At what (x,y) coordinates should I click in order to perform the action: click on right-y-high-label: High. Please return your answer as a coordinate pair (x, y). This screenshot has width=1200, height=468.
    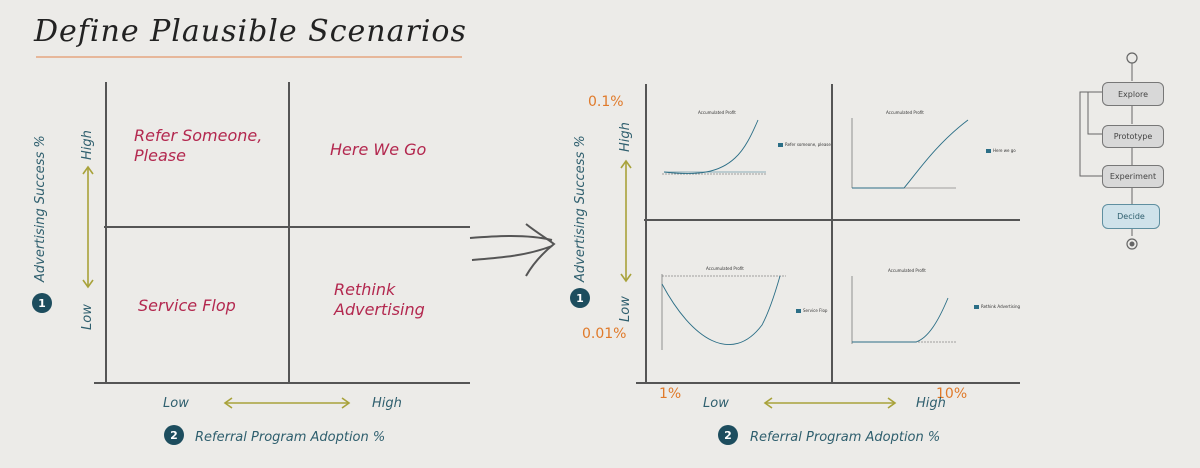
    Looking at the image, I should click on (625, 137).